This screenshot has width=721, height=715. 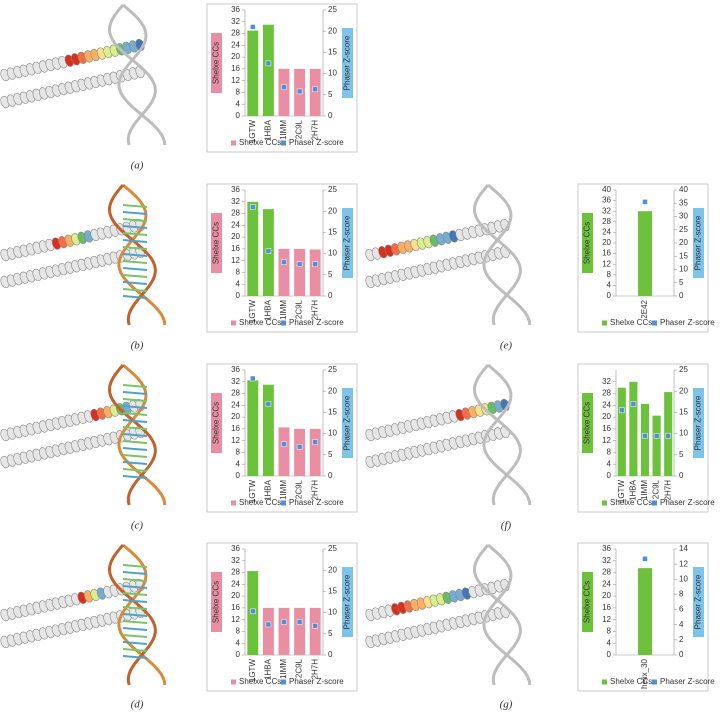 I want to click on x-tick-label: 1IMM, so click(x=283, y=310).